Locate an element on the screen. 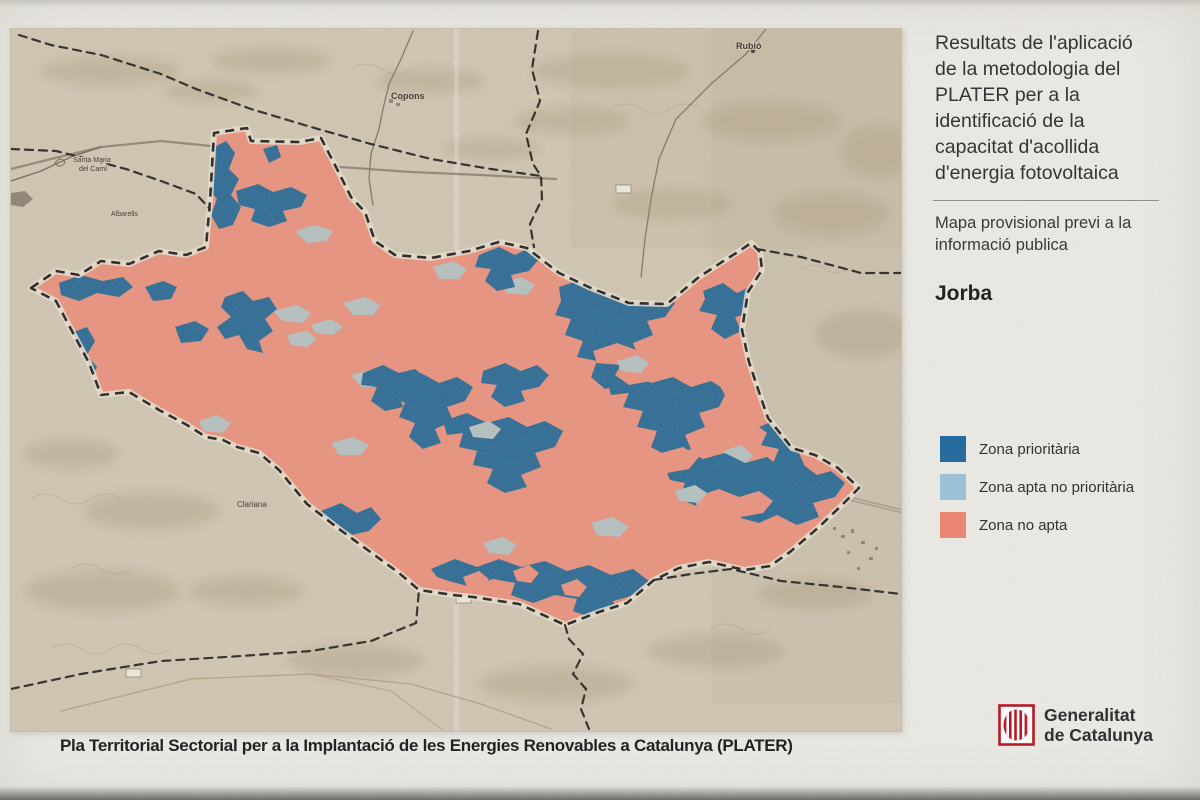 The width and height of the screenshot is (1200, 800). legend-item-zona-no-apta: Zona no apta is located at coordinates (1060, 525).